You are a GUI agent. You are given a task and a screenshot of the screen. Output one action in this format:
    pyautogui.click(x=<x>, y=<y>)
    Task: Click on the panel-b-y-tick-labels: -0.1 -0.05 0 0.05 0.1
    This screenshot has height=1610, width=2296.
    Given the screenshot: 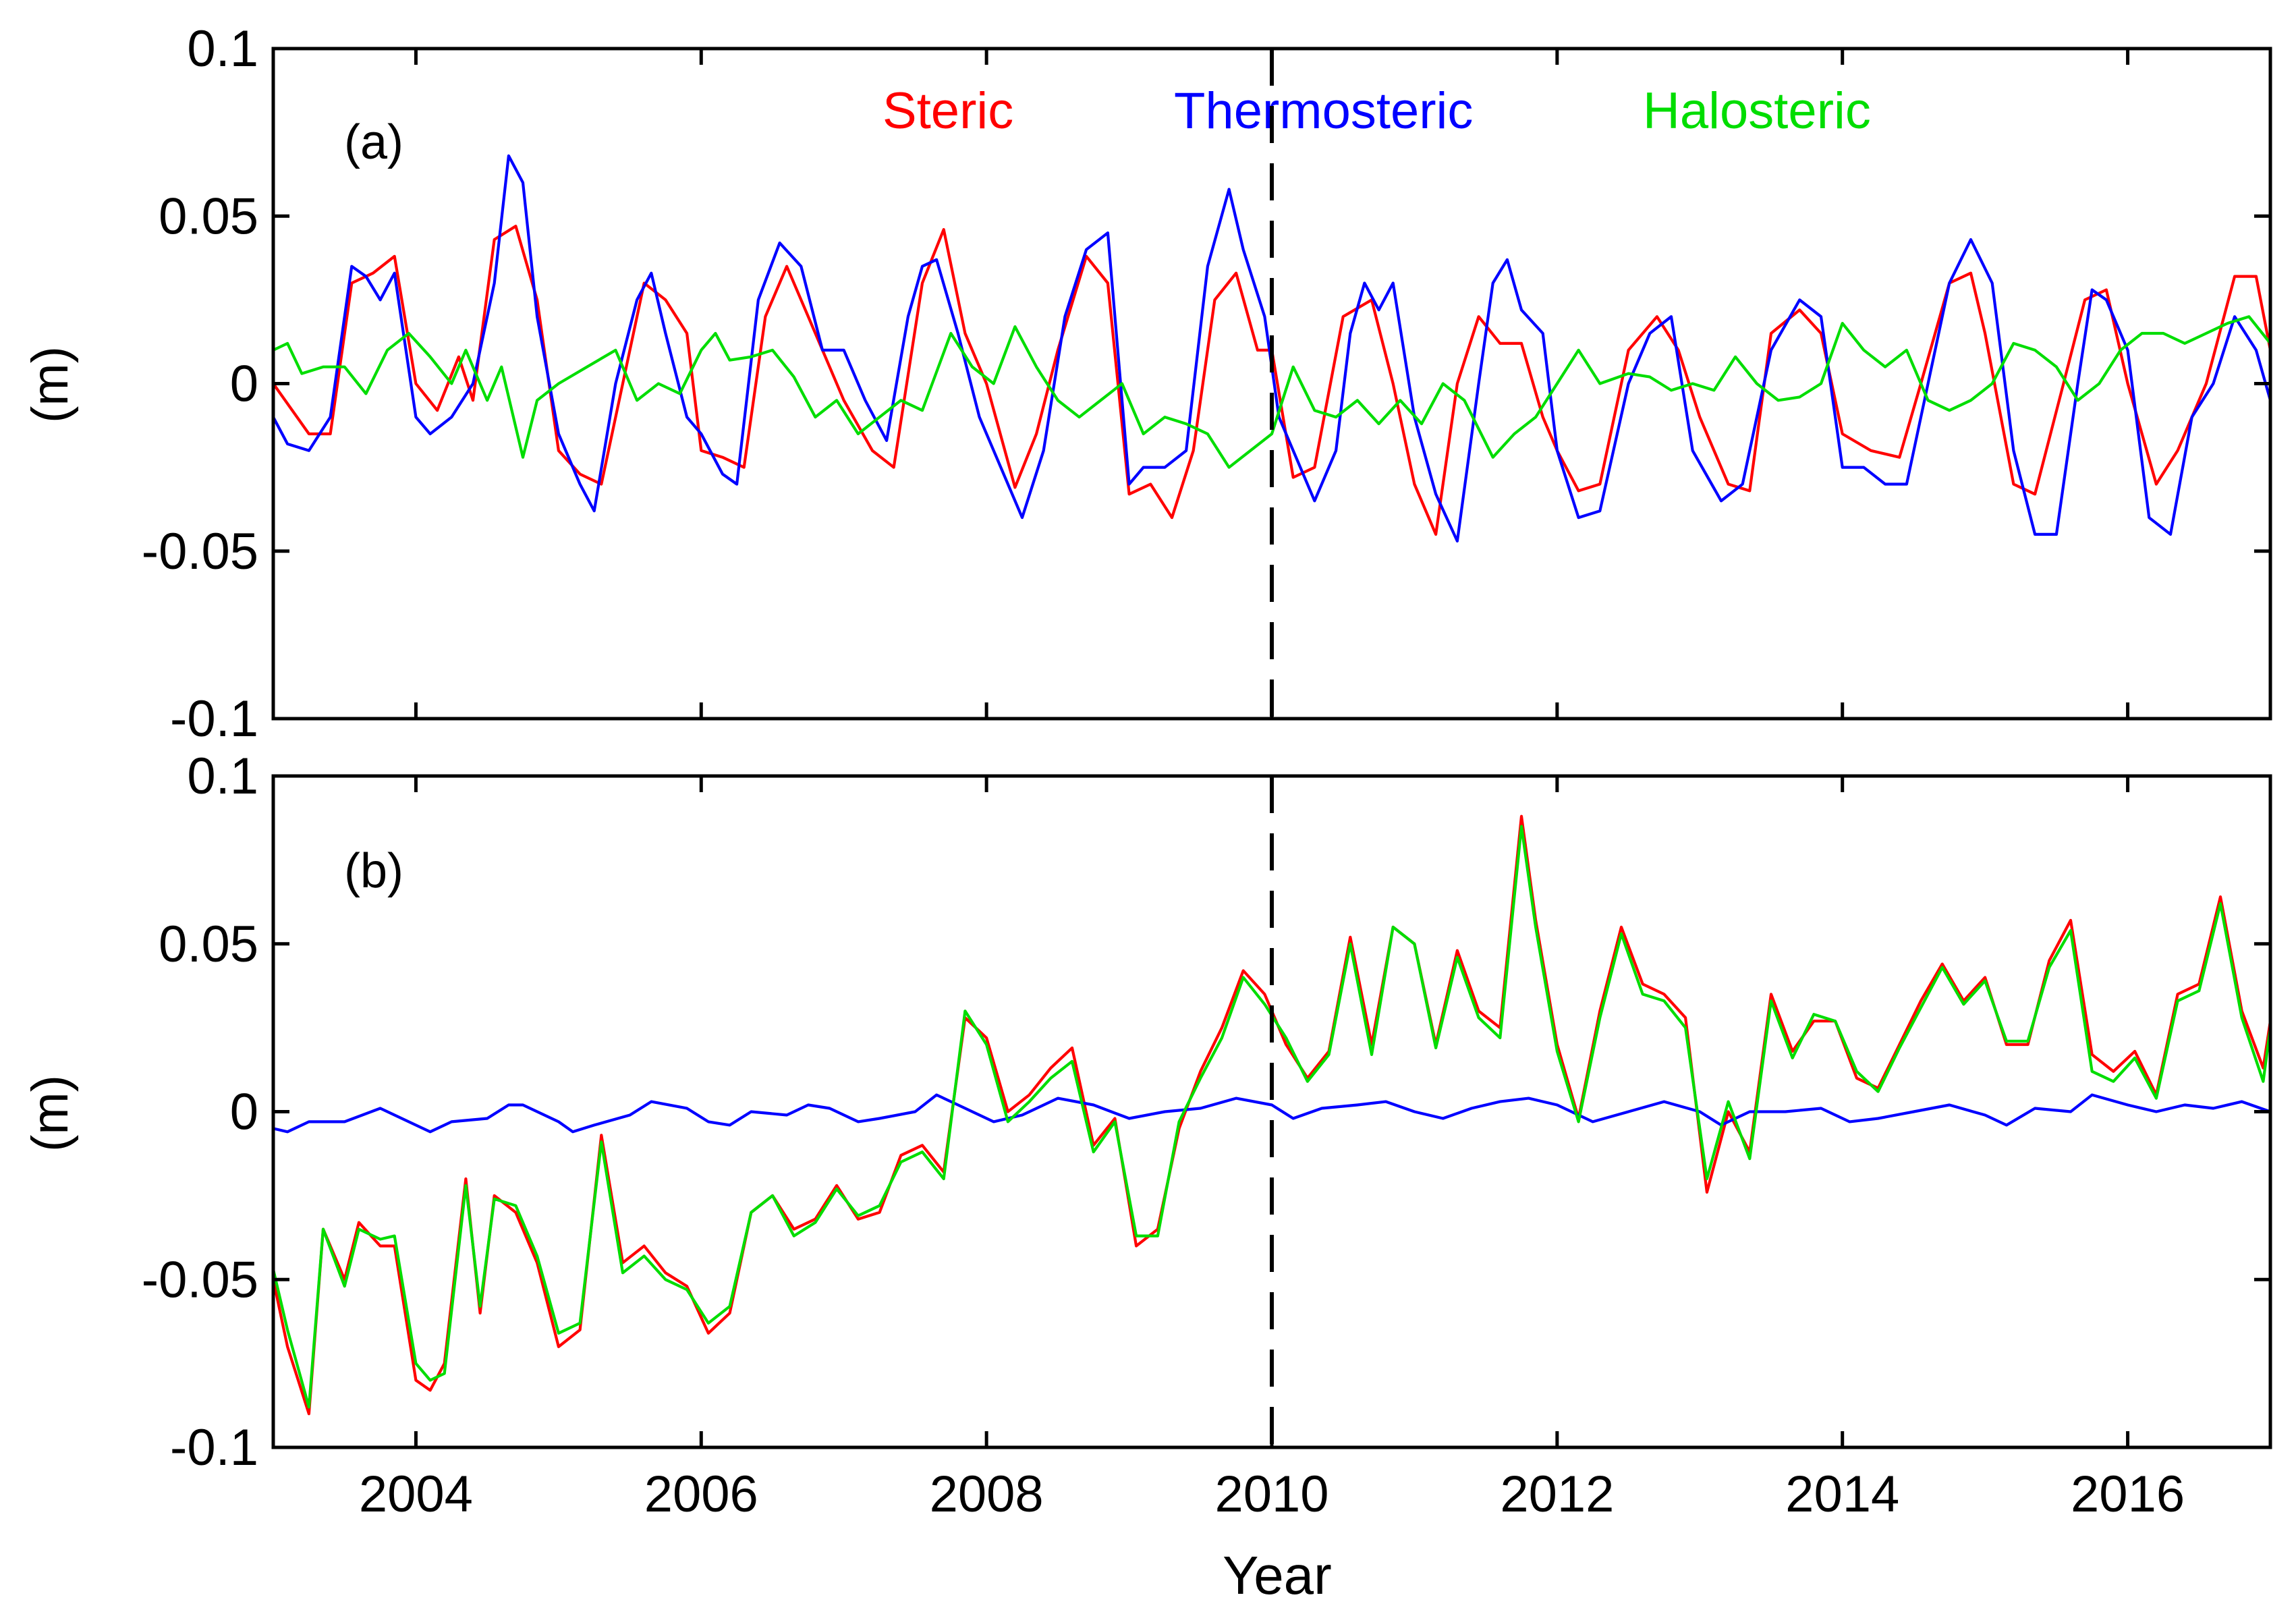 What is the action you would take?
    pyautogui.click(x=200, y=1112)
    